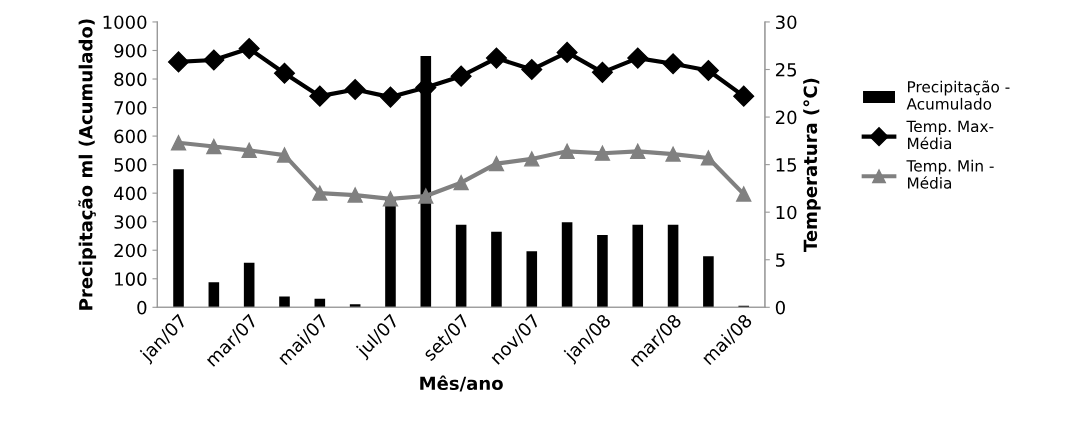 The height and width of the screenshot is (439, 1085). I want to click on y2-tick-label: 10, so click(786, 212).